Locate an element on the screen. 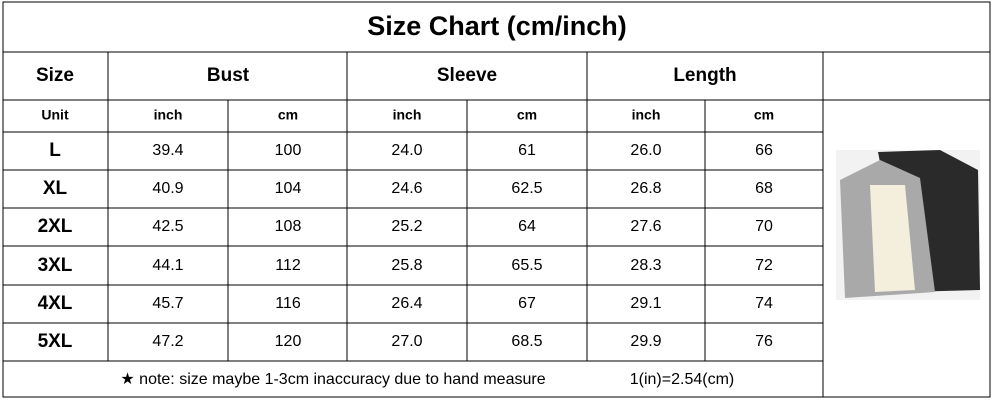 Image resolution: width=1000 pixels, height=400 pixels. measurement: 26.4 is located at coordinates (406, 303).